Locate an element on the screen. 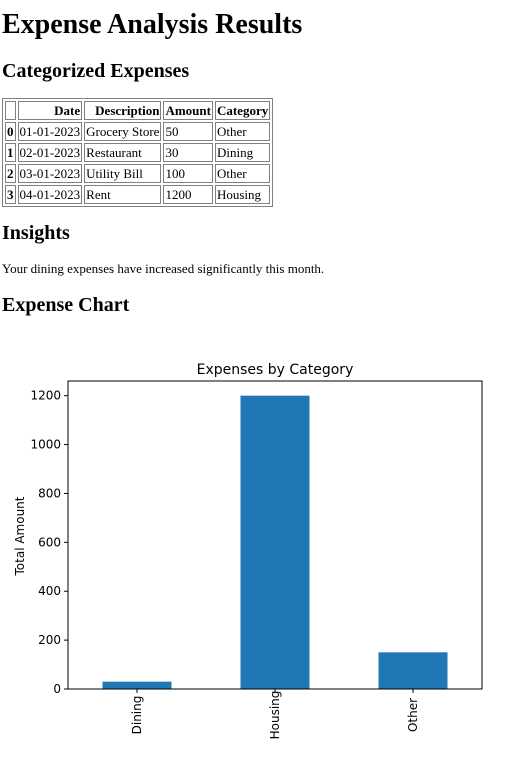 Image resolution: width=523 pixels, height=784 pixels. row-index: 2 is located at coordinates (10, 173).